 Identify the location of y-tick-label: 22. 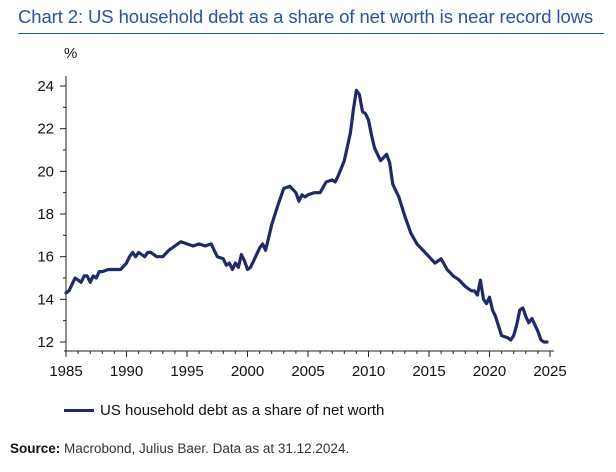
(45, 129).